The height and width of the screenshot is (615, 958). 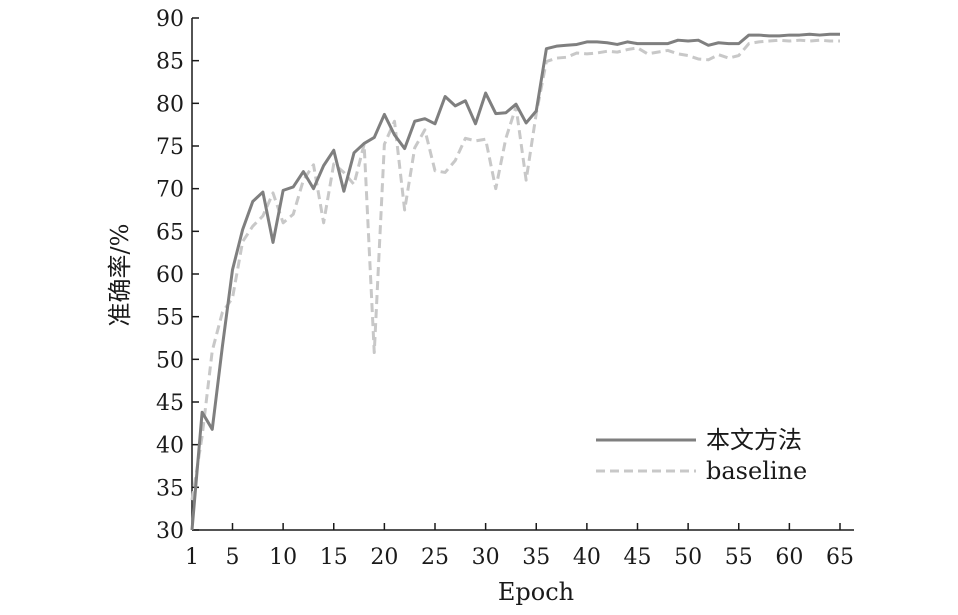 What do you see at coordinates (536, 592) in the screenshot?
I see `x-axis-title: Epoch` at bounding box center [536, 592].